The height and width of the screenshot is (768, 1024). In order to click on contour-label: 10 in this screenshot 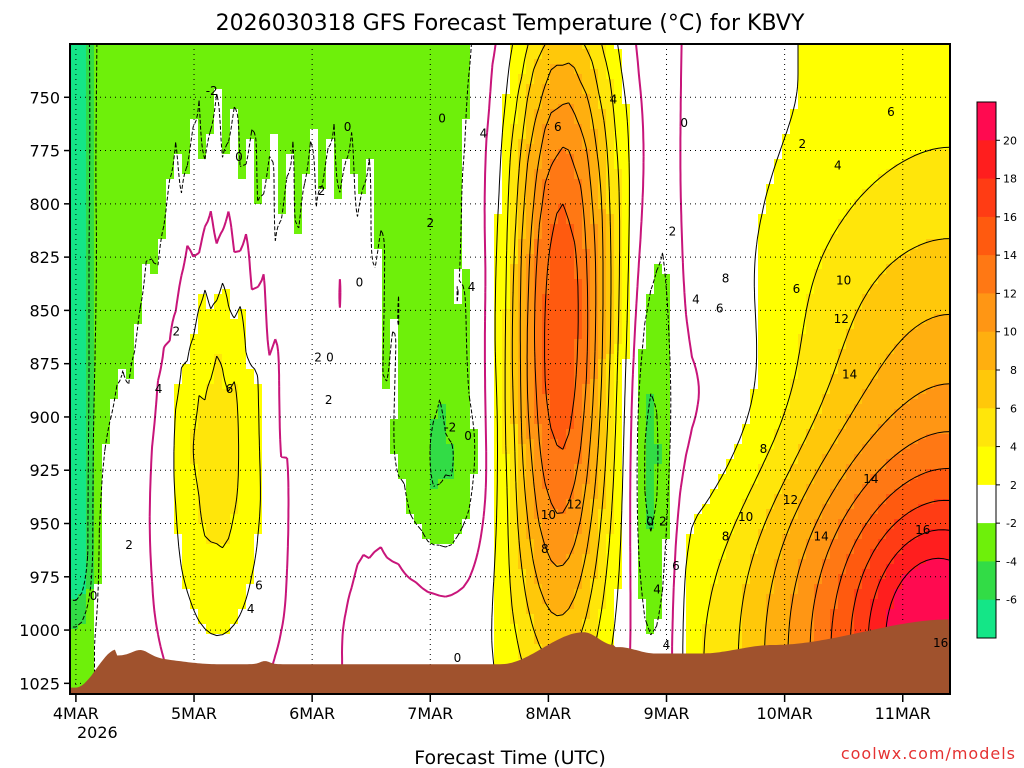, I will do `click(548, 515)`.